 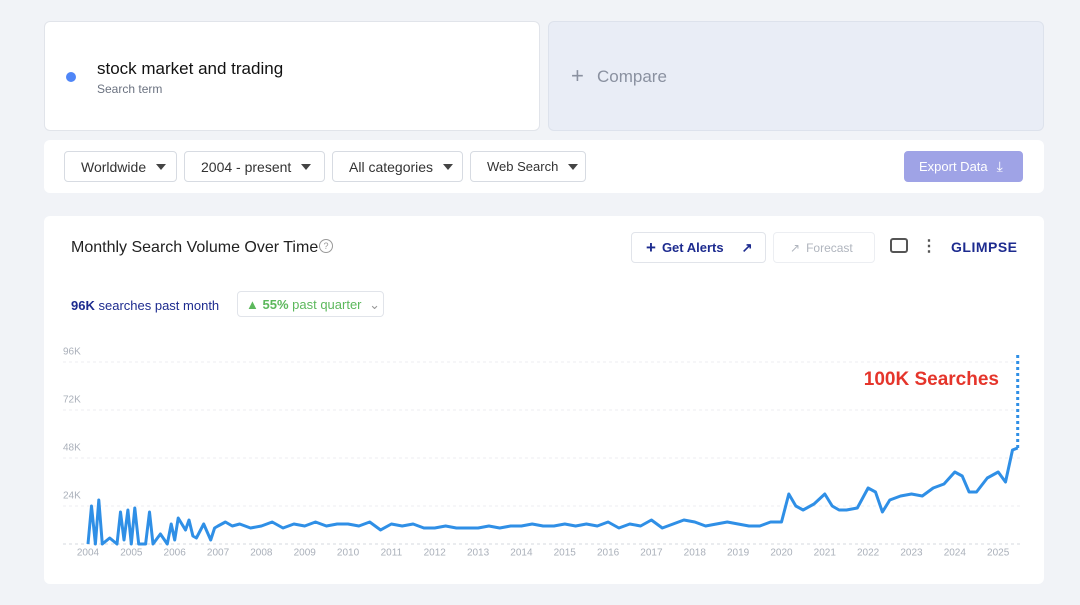 I want to click on x-tick-label: 2013, so click(x=478, y=553).